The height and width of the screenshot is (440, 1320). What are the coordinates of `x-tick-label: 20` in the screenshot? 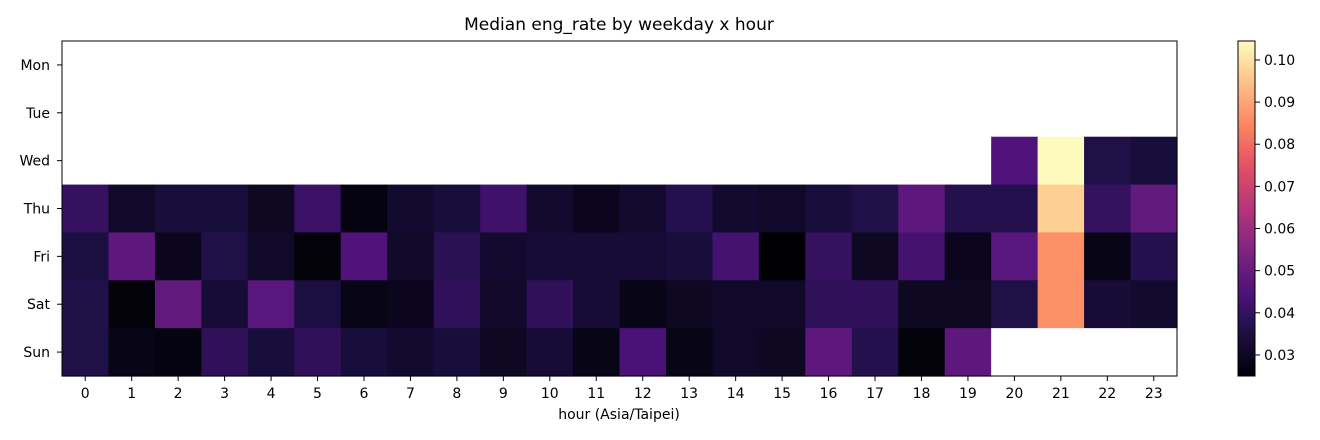 It's located at (1014, 394).